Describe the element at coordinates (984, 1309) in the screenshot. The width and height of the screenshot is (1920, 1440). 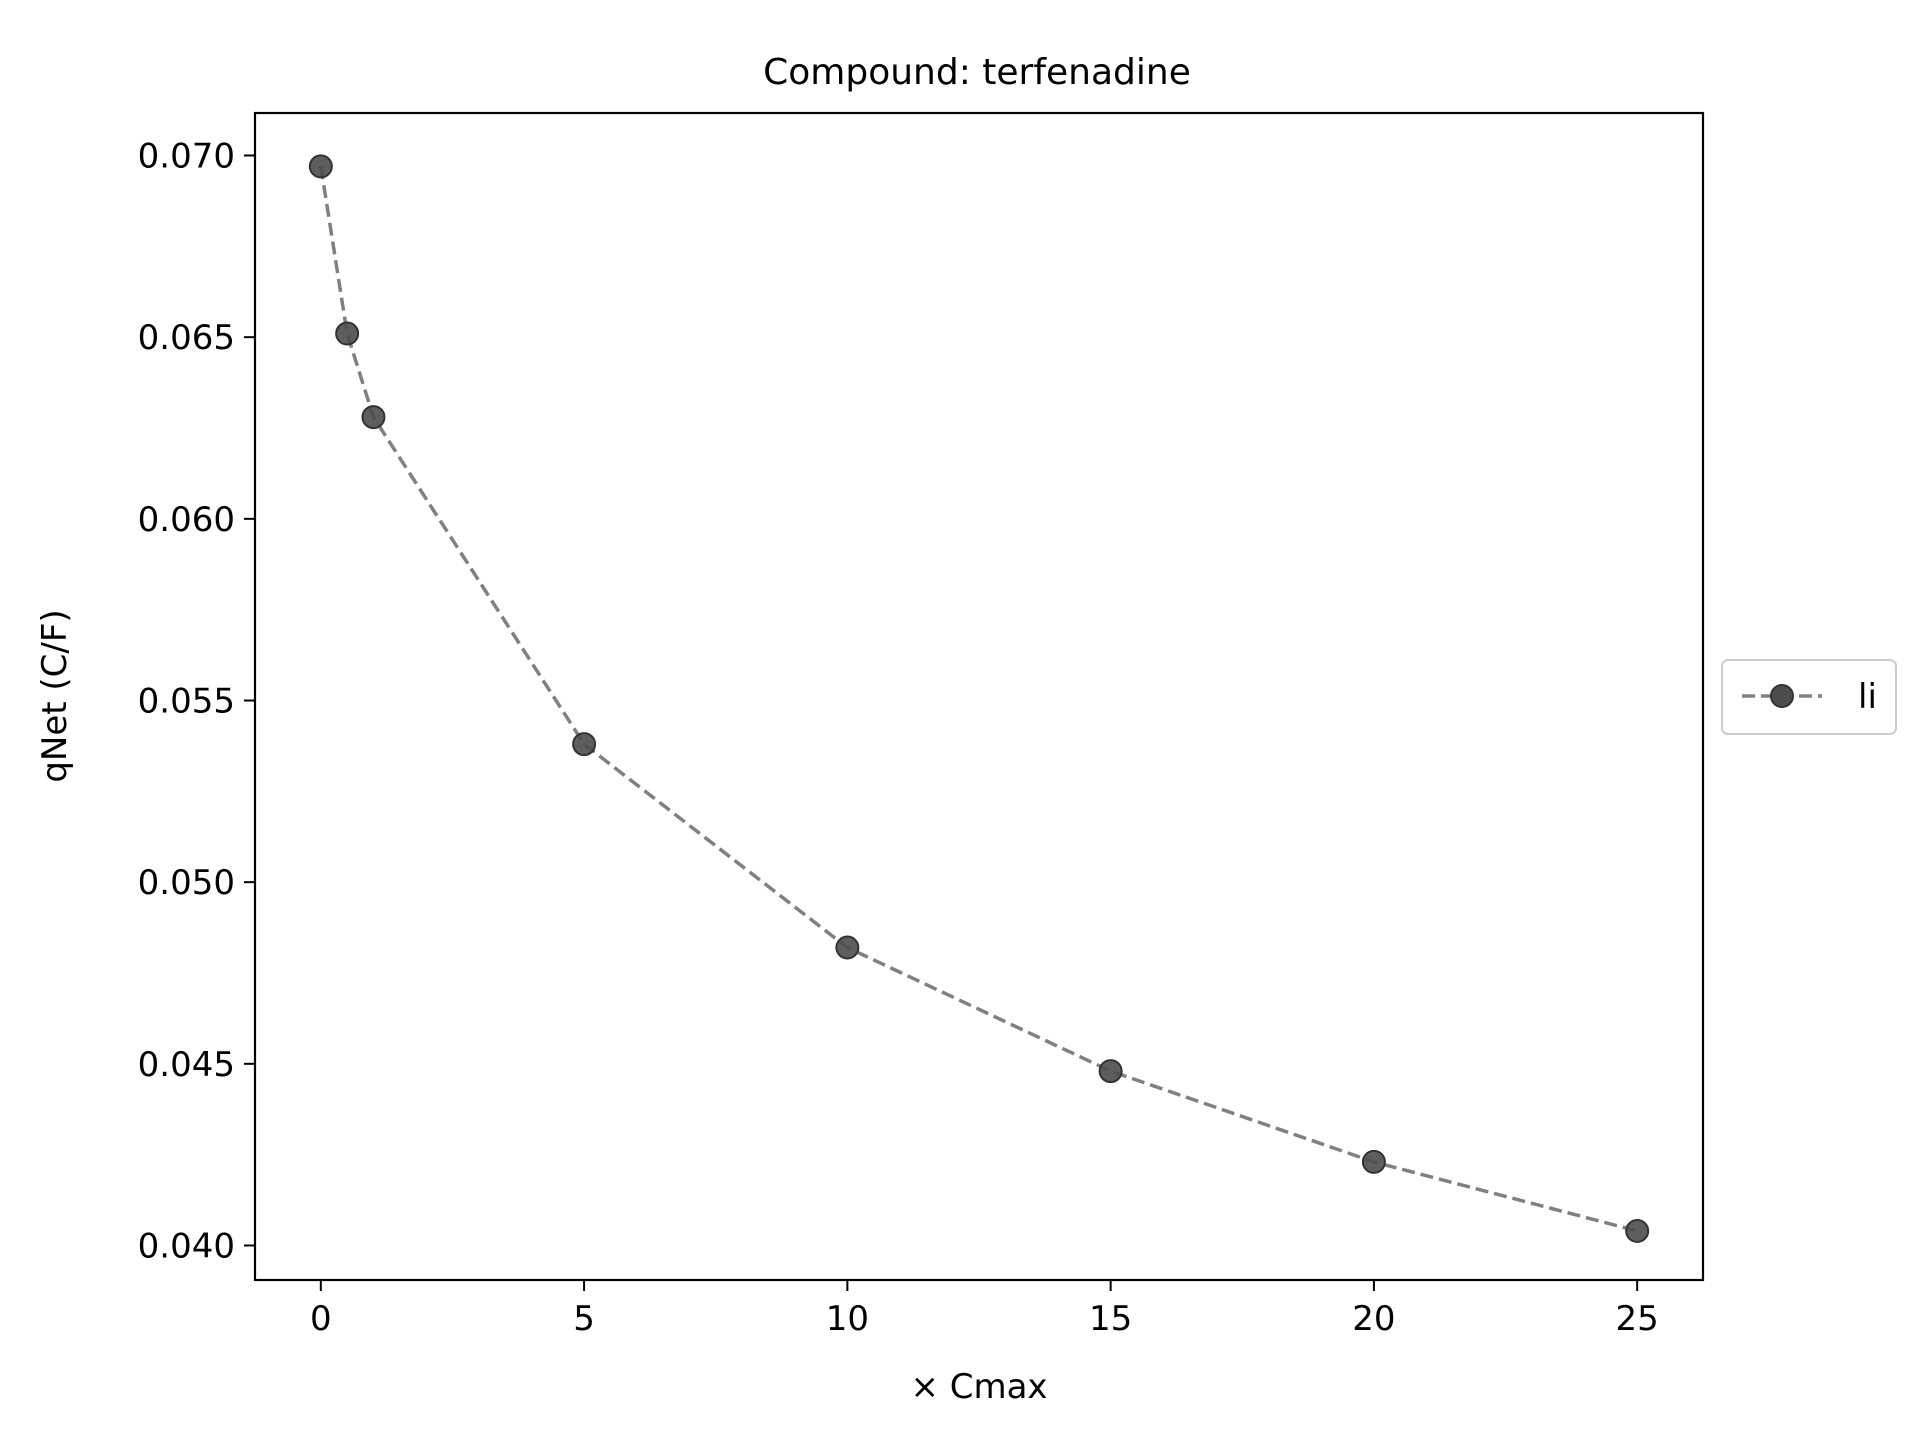
I see `x-axis: 0 5 10 15 20 25` at that location.